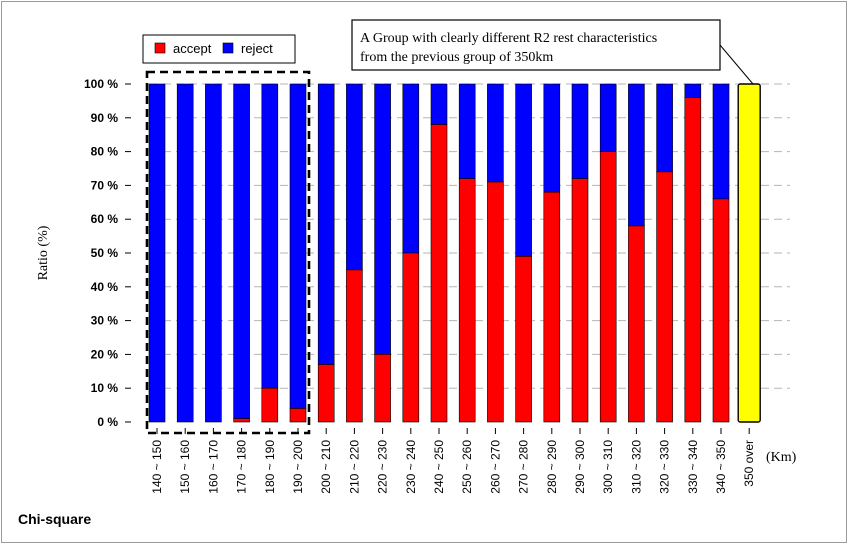 Image resolution: width=850 pixels, height=546 pixels. Describe the element at coordinates (270, 467) in the screenshot. I see `x-tick-label: 180 ~ 190` at that location.